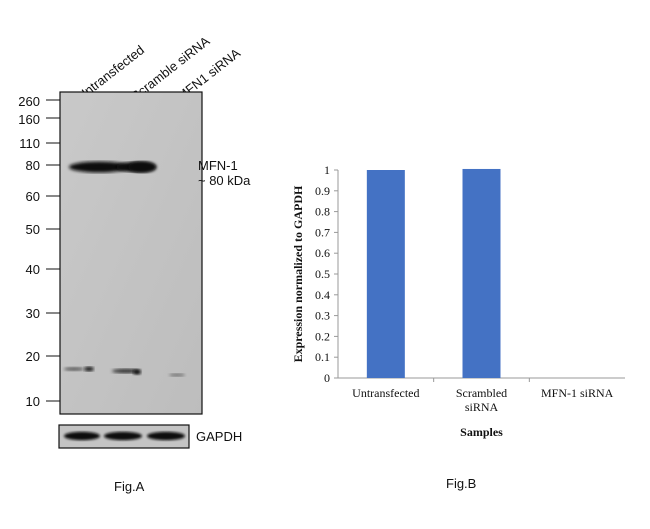  What do you see at coordinates (482, 407) in the screenshot?
I see `x-tick-label: siRNA` at bounding box center [482, 407].